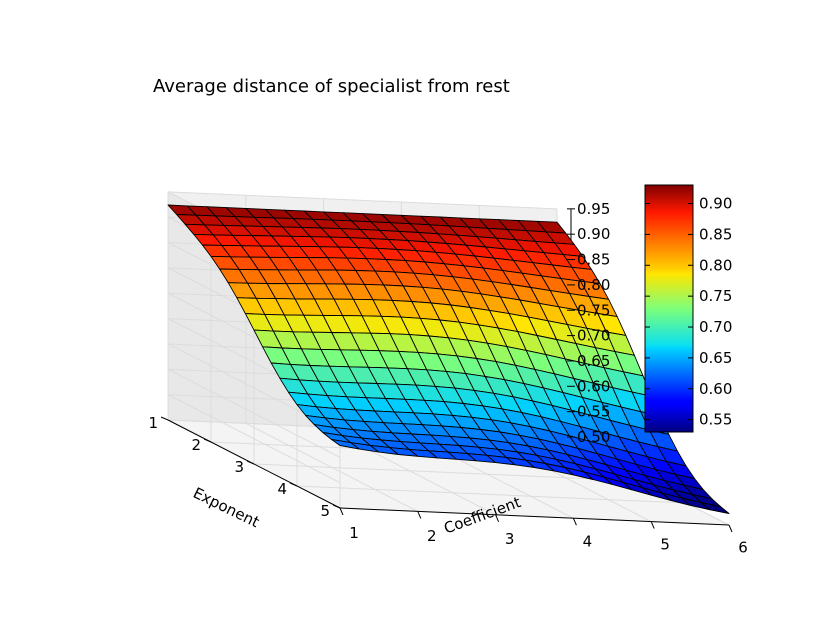  What do you see at coordinates (743, 548) in the screenshot?
I see `y-tick-label: 6` at bounding box center [743, 548].